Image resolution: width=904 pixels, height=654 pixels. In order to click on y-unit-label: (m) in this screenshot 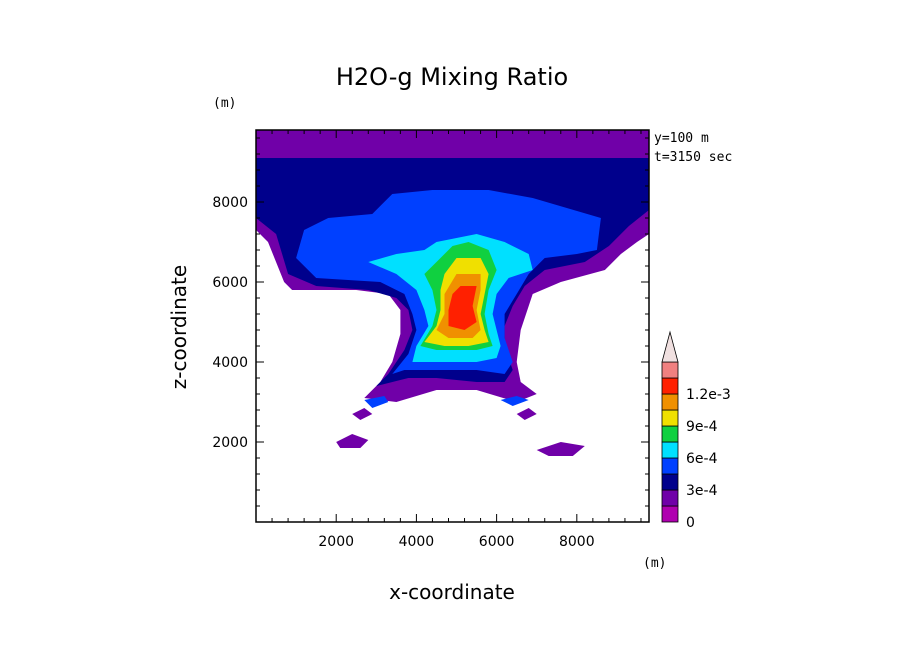, I will do `click(224, 103)`.